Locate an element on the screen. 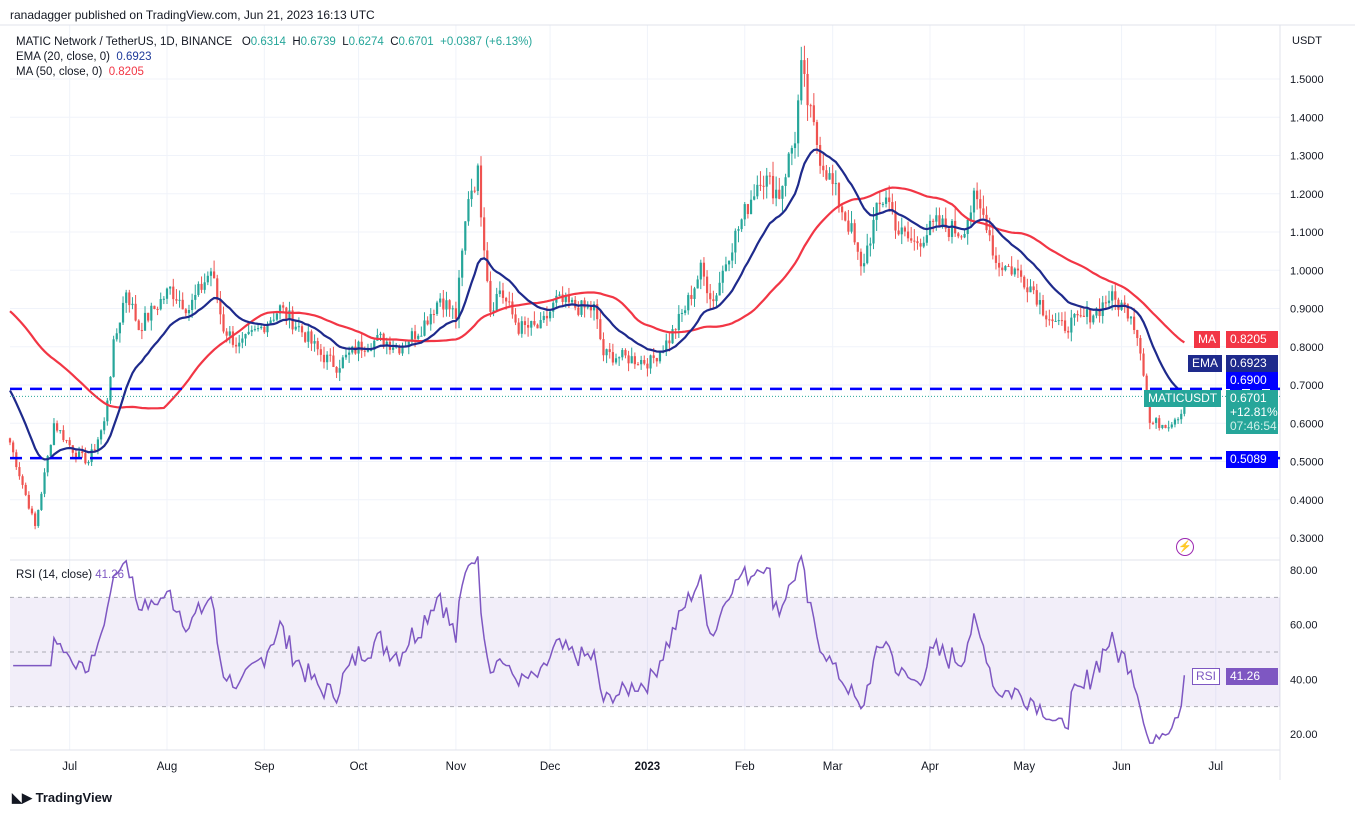 This screenshot has width=1355, height=814. close-label: C is located at coordinates (394, 42).